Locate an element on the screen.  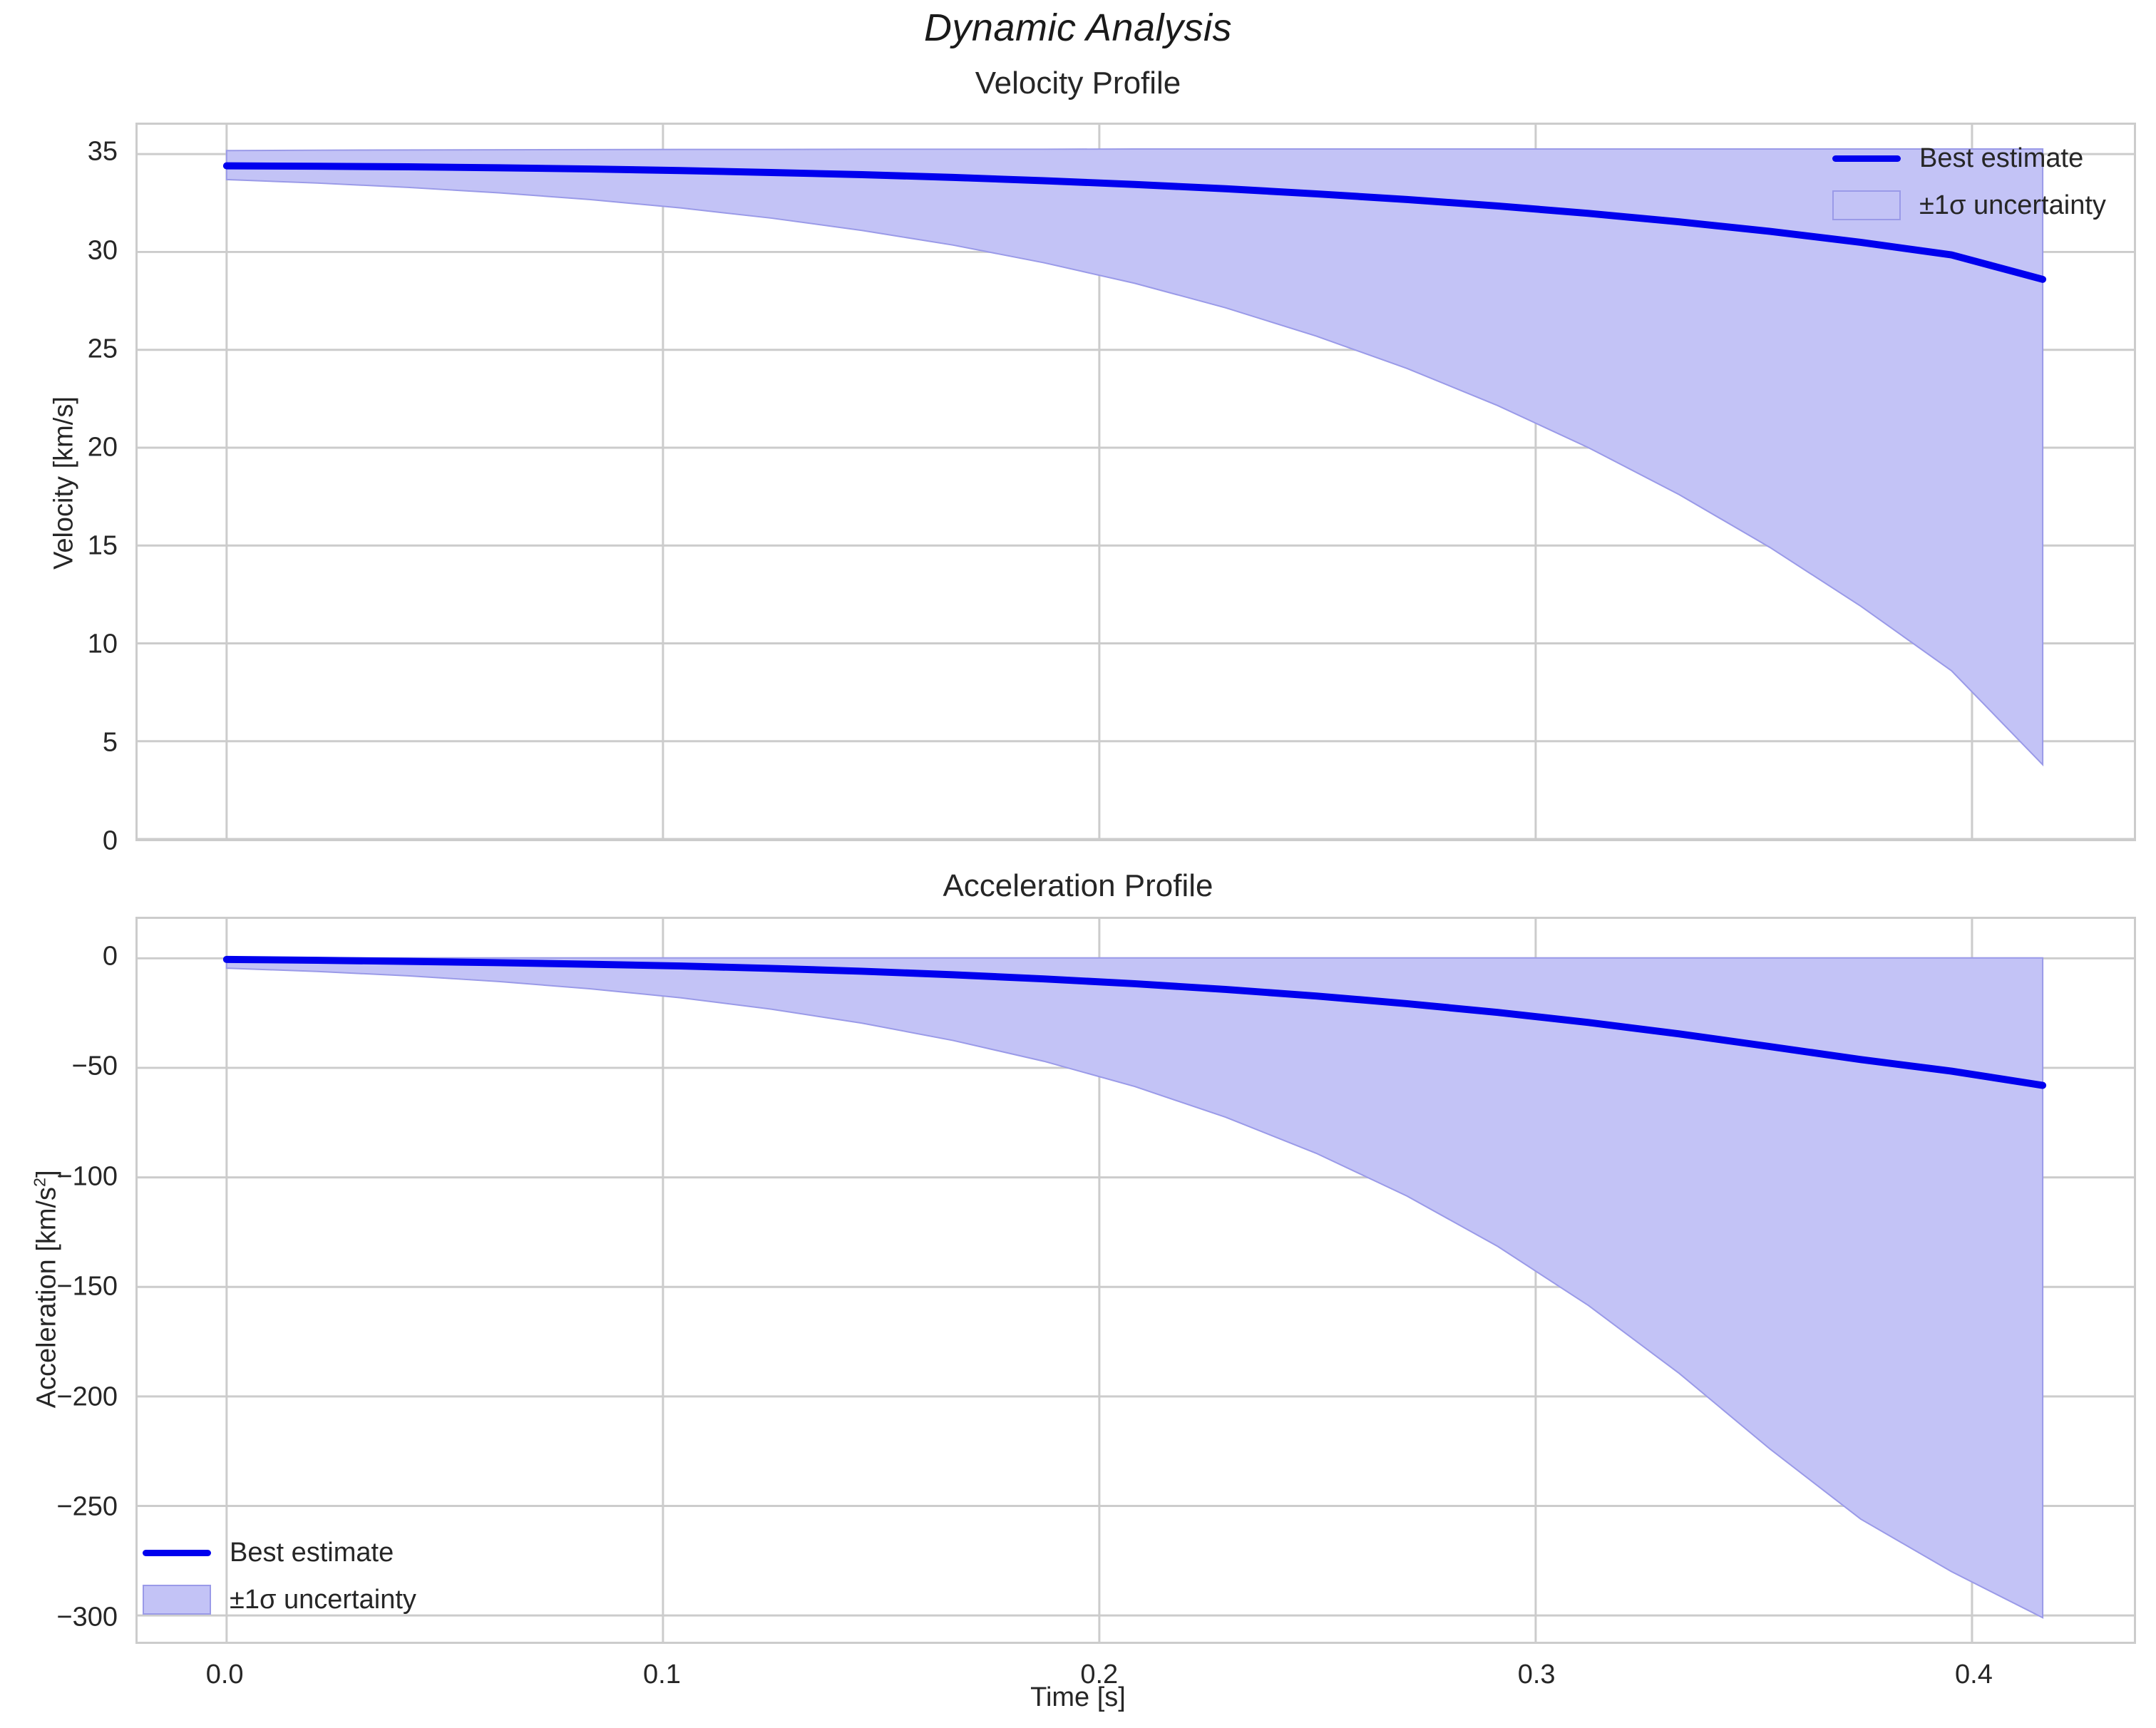
y-tick-label: 20 is located at coordinates (102, 447).